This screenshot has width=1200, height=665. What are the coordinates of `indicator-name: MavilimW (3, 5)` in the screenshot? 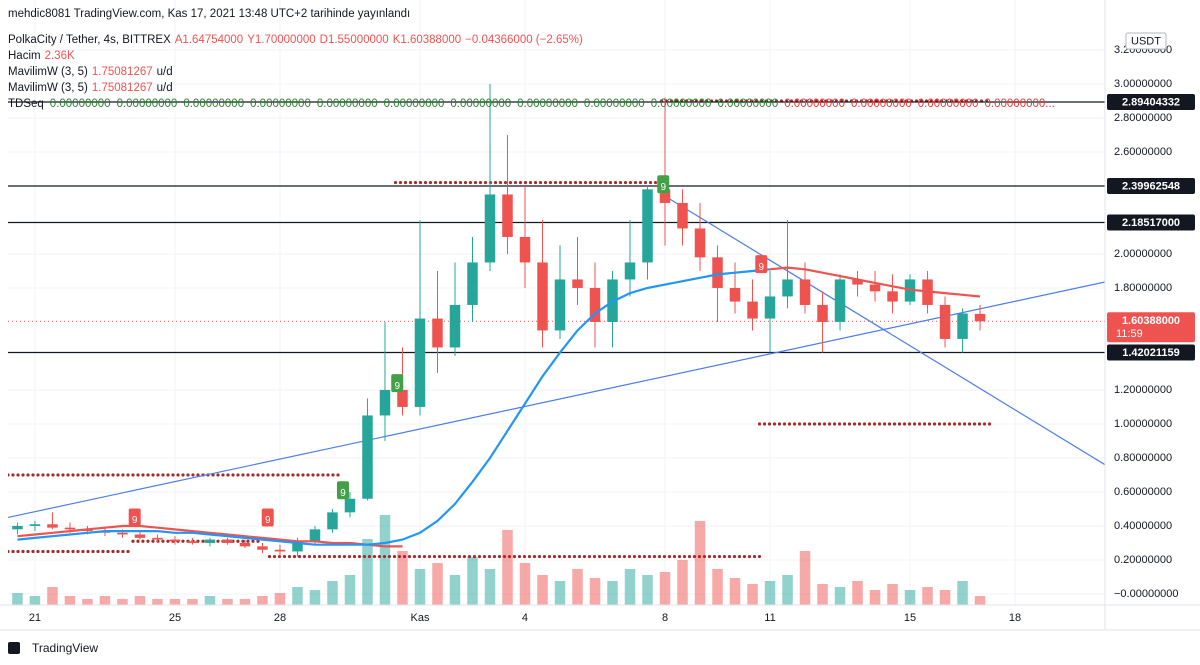 It's located at (48, 72).